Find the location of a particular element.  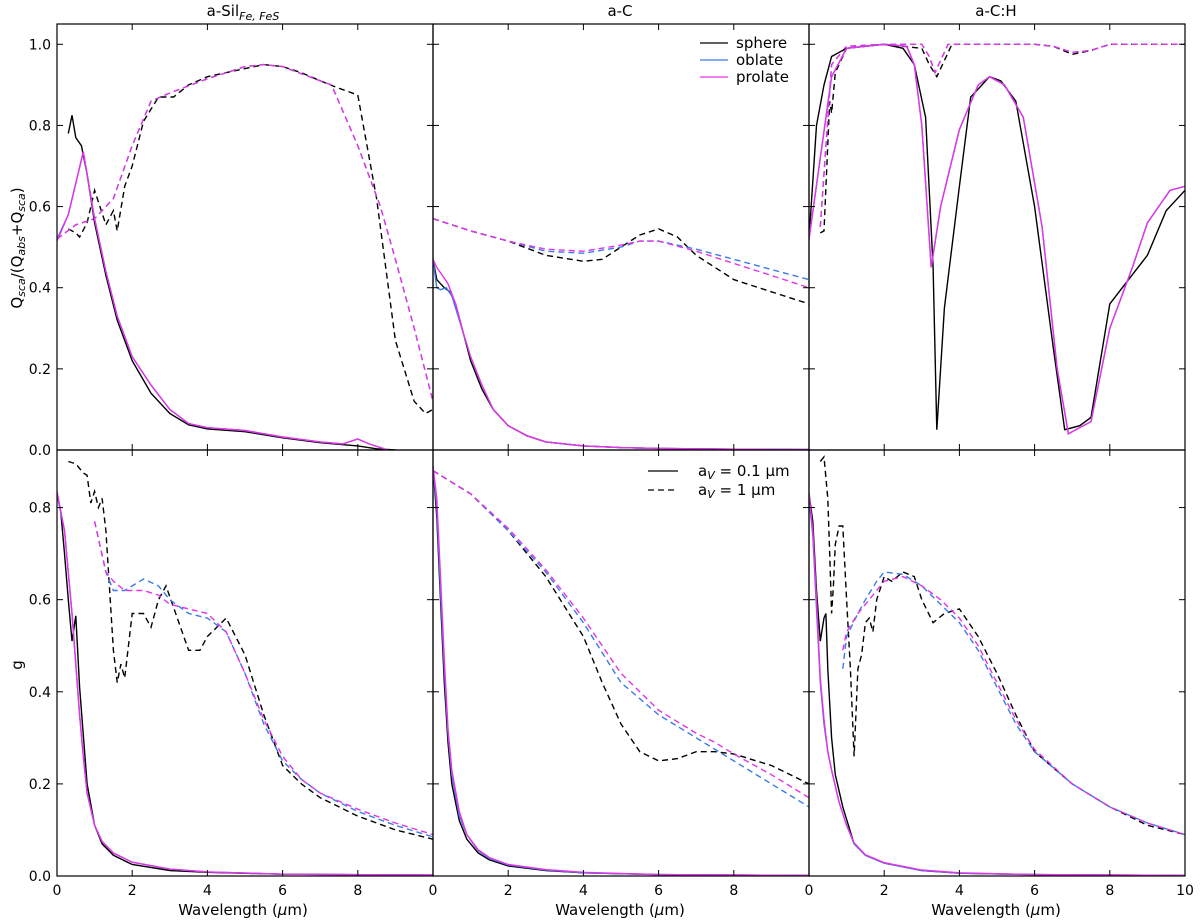

panel-title-asil: a-SilFe, FeS is located at coordinates (243, 12).